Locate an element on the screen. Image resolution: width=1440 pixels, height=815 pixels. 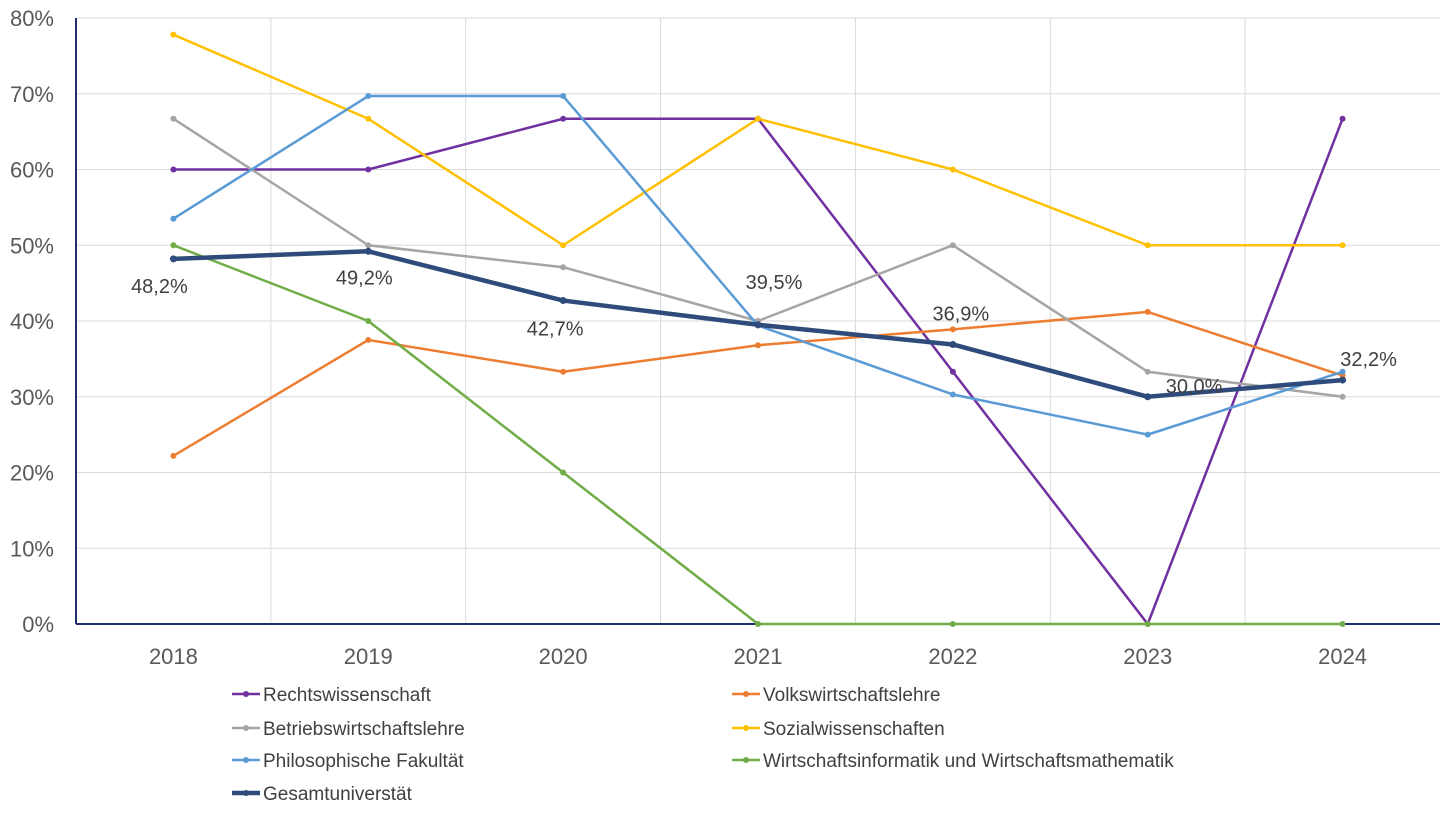
legend-label: Betriebswirtschaftslehre is located at coordinates (364, 729).